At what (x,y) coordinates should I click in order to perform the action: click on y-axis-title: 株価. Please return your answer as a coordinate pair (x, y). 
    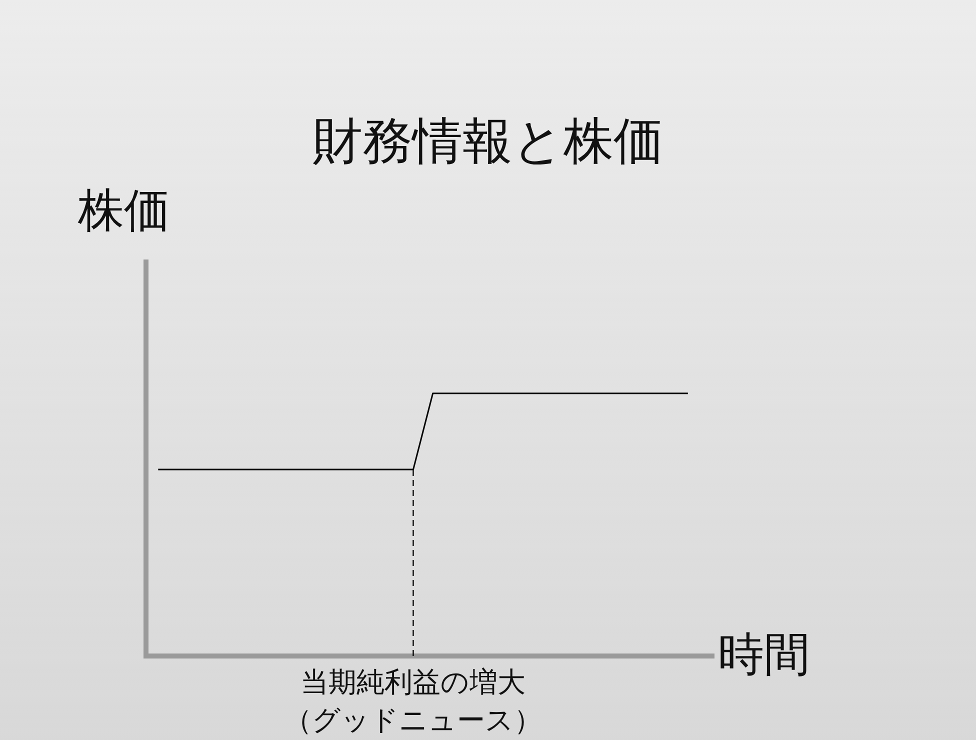
    Looking at the image, I should click on (124, 210).